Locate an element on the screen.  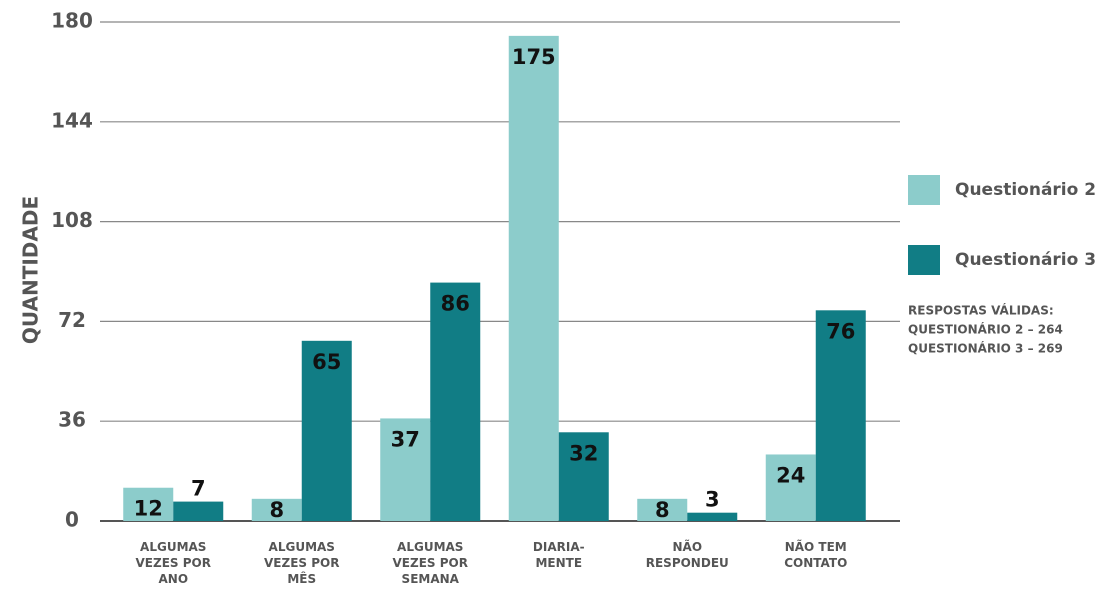
x-tick-label: ALGUMAS VEZES POR ANO is located at coordinates (173, 563).